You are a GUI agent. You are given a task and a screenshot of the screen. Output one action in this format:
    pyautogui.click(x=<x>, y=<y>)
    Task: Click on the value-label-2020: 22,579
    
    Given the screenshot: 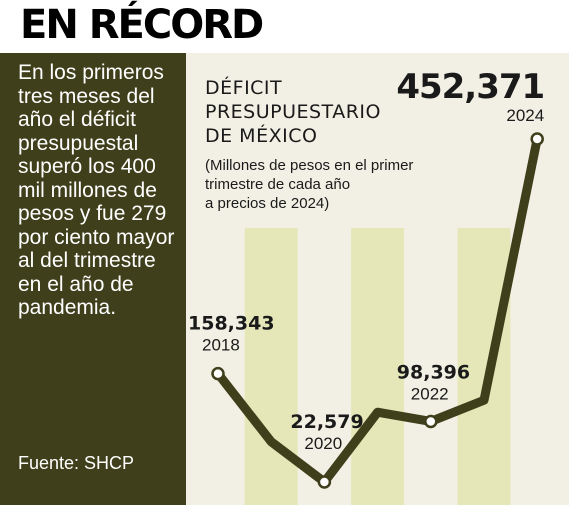 What is the action you would take?
    pyautogui.click(x=326, y=422)
    